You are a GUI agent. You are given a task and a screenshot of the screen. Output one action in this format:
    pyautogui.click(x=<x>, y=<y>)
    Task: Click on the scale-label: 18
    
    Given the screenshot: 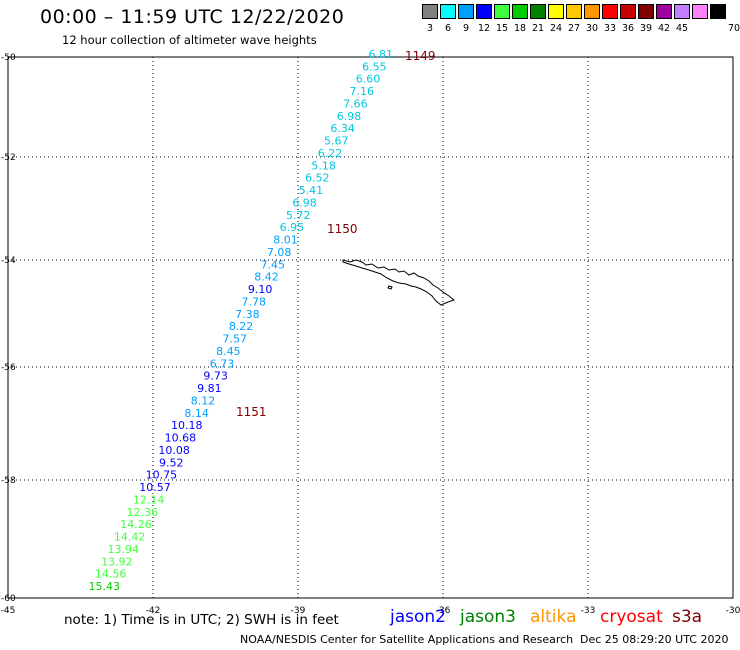 What is the action you would take?
    pyautogui.click(x=520, y=28)
    